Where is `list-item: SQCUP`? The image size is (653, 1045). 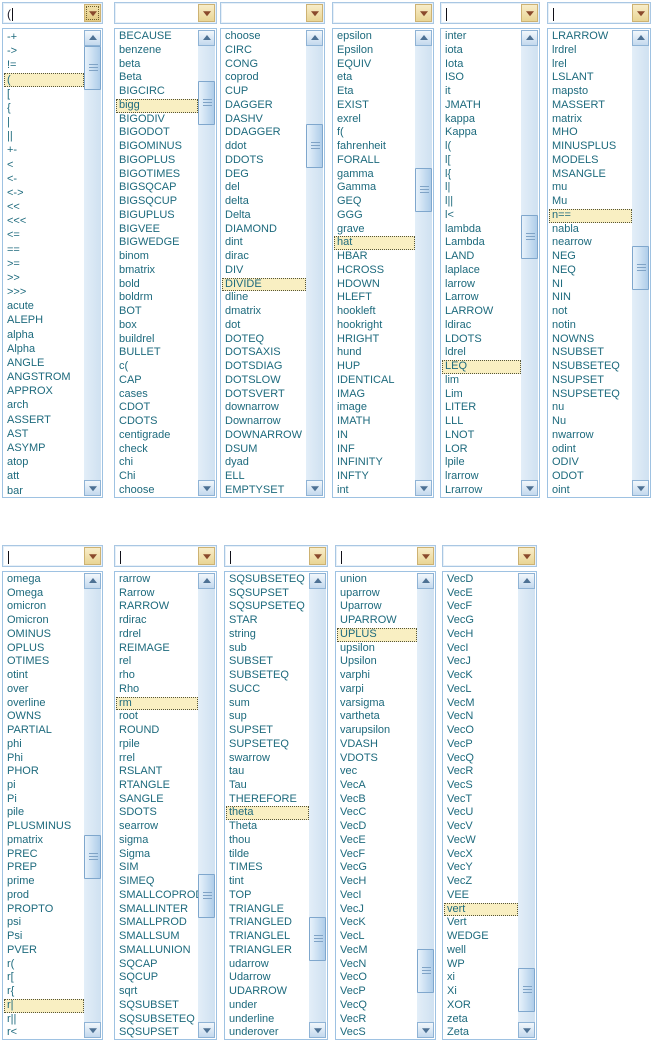
list-item: SQCUP is located at coordinates (139, 977).